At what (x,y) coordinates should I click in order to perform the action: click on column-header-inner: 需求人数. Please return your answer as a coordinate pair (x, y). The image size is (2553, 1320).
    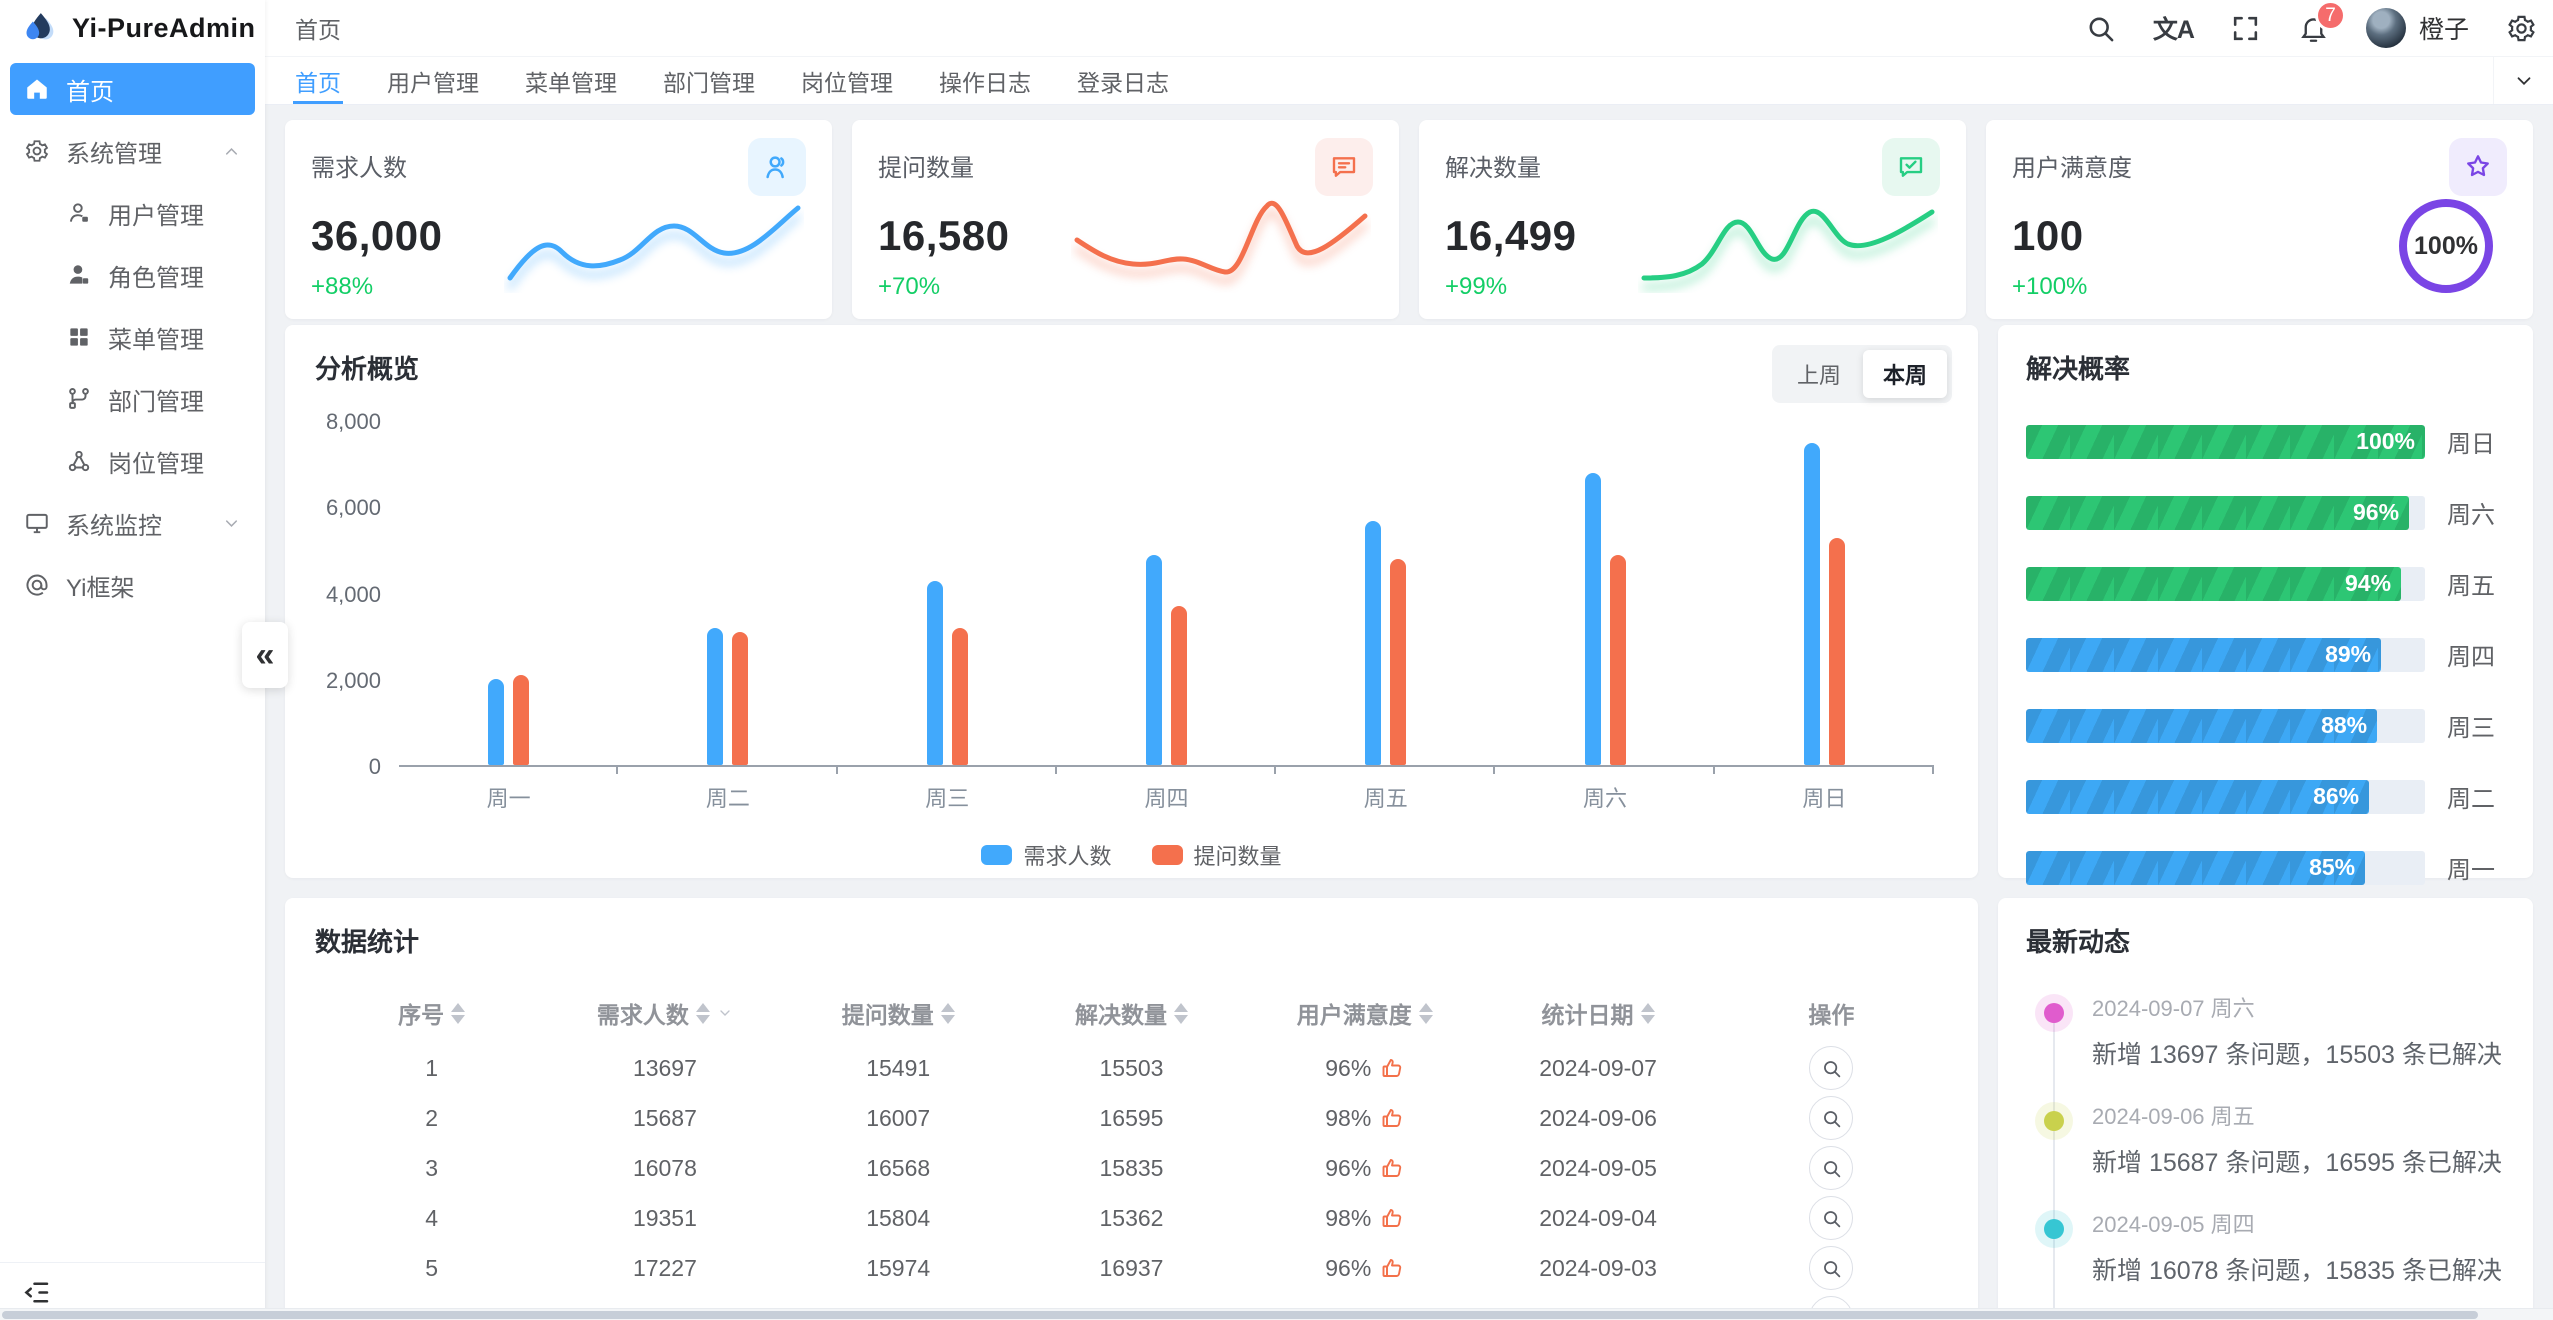
    Looking at the image, I should click on (665, 1013).